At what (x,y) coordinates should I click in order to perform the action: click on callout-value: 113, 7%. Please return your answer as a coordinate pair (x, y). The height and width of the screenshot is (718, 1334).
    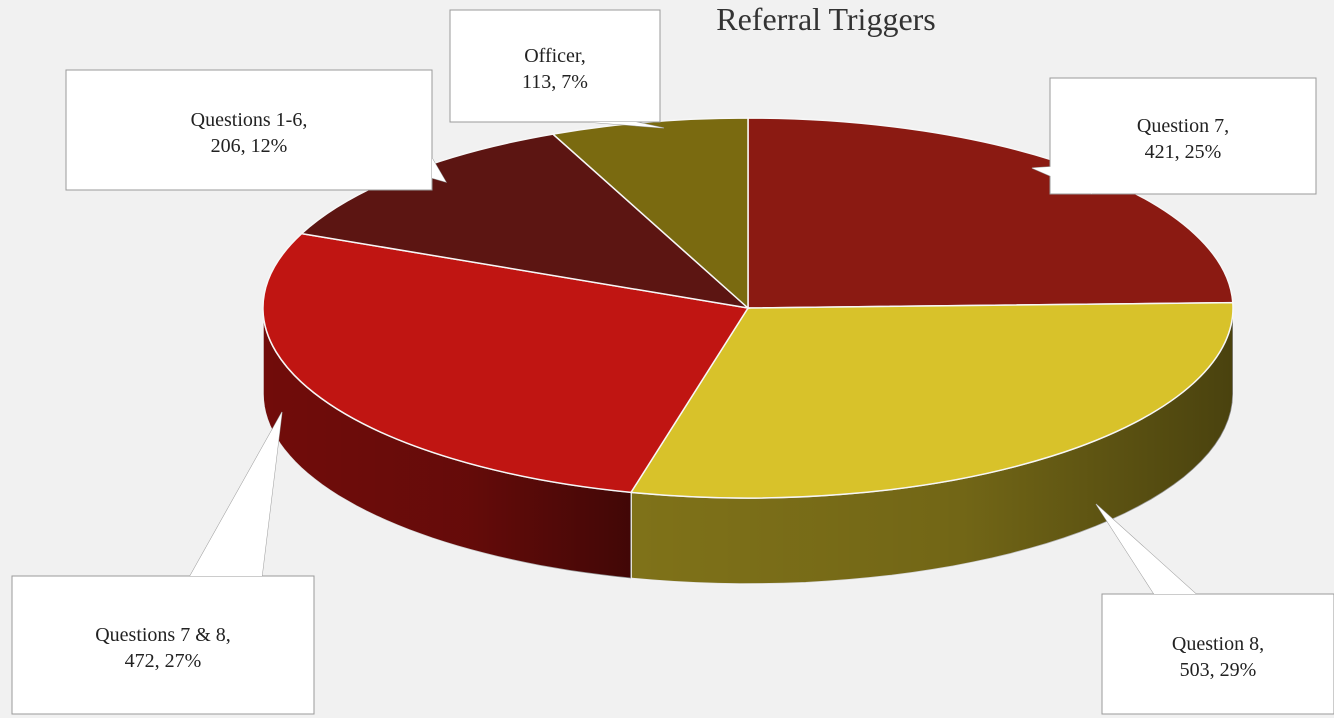
    Looking at the image, I should click on (555, 82).